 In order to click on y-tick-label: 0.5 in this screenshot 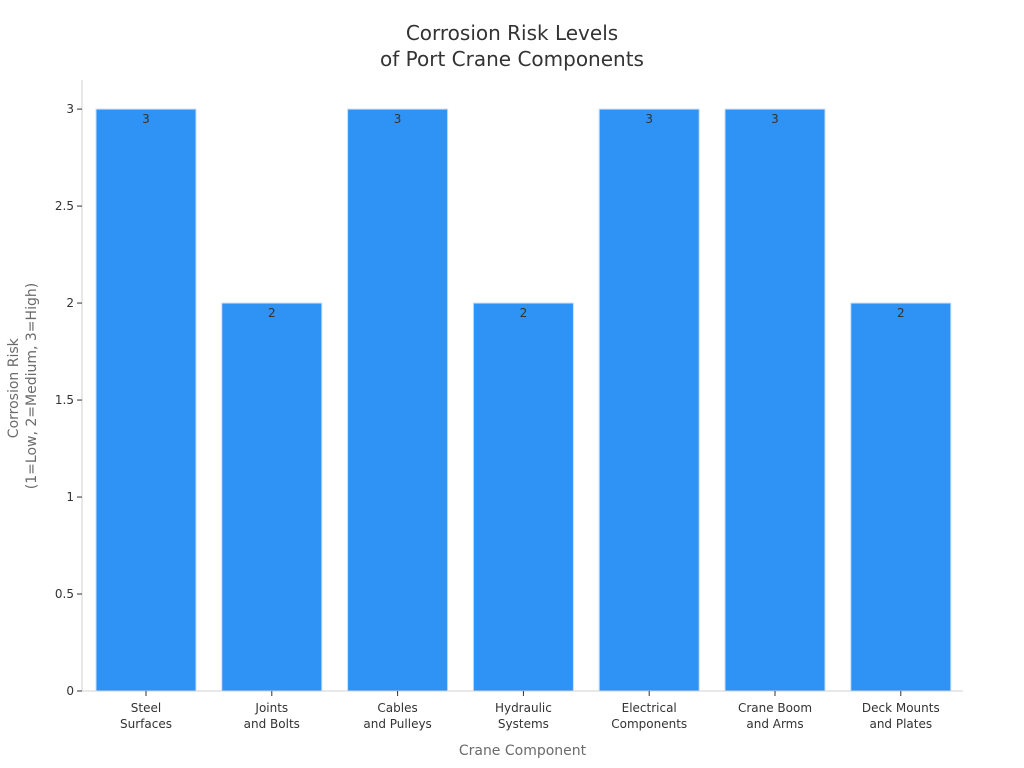, I will do `click(64, 594)`.